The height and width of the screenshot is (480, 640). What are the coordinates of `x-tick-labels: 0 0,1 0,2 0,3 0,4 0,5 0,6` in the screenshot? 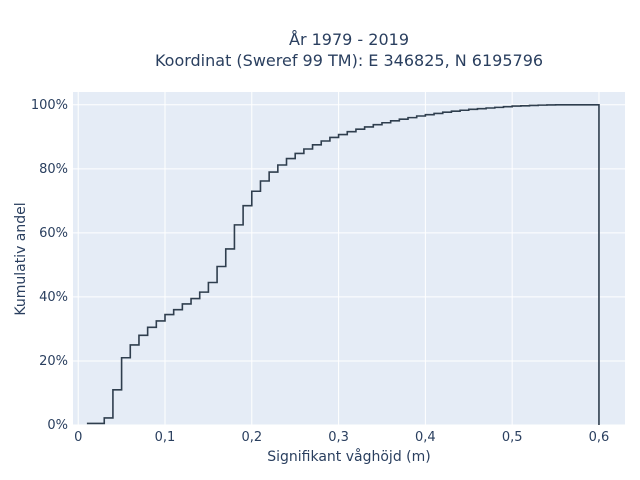 It's located at (341, 437).